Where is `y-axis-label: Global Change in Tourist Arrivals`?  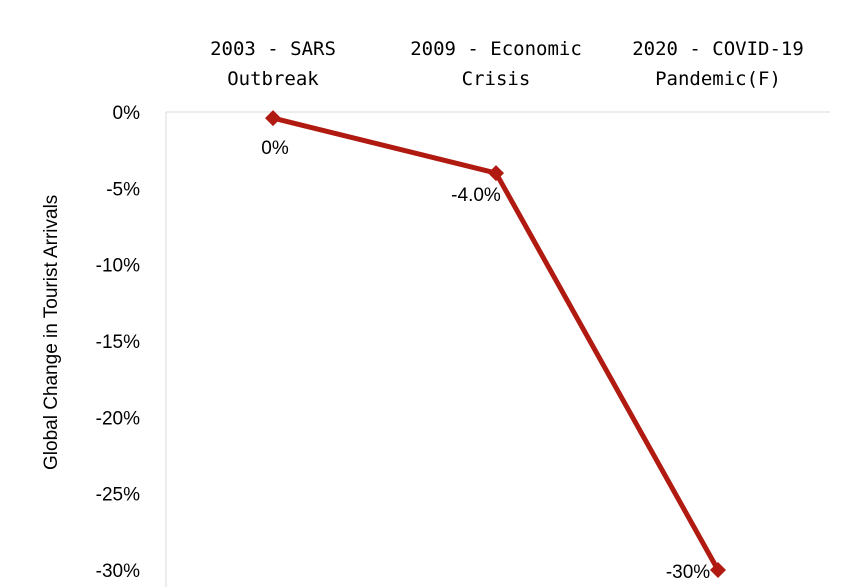 y-axis-label: Global Change in Tourist Arrivals is located at coordinates (51, 332).